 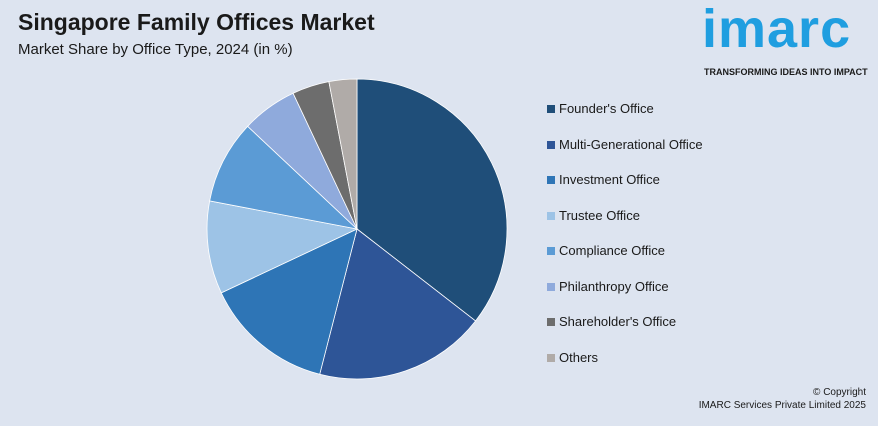 I want to click on pie-slice-others, so click(x=343, y=154).